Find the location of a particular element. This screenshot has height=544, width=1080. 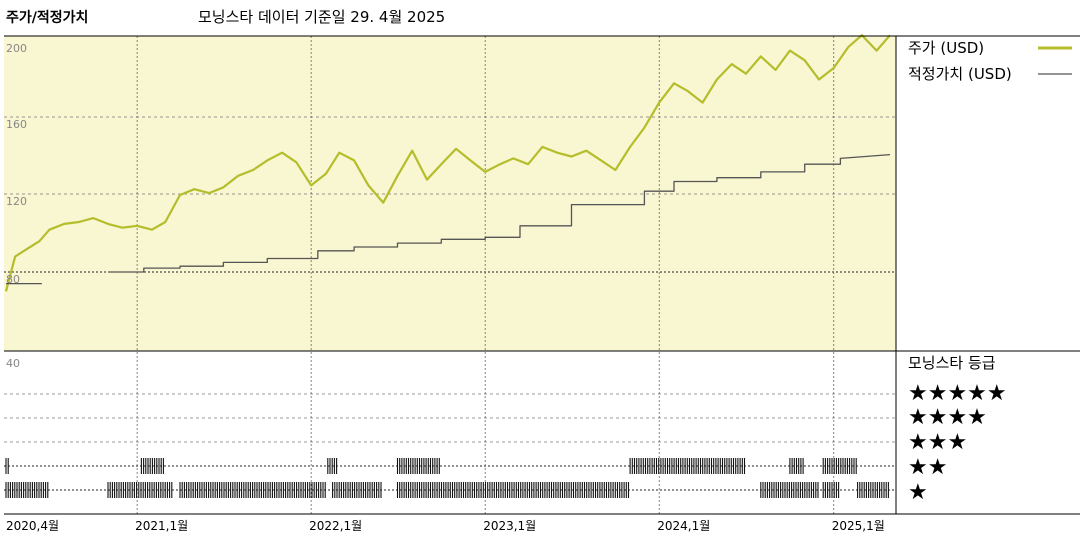

y-tick-label: 80 is located at coordinates (13, 279).